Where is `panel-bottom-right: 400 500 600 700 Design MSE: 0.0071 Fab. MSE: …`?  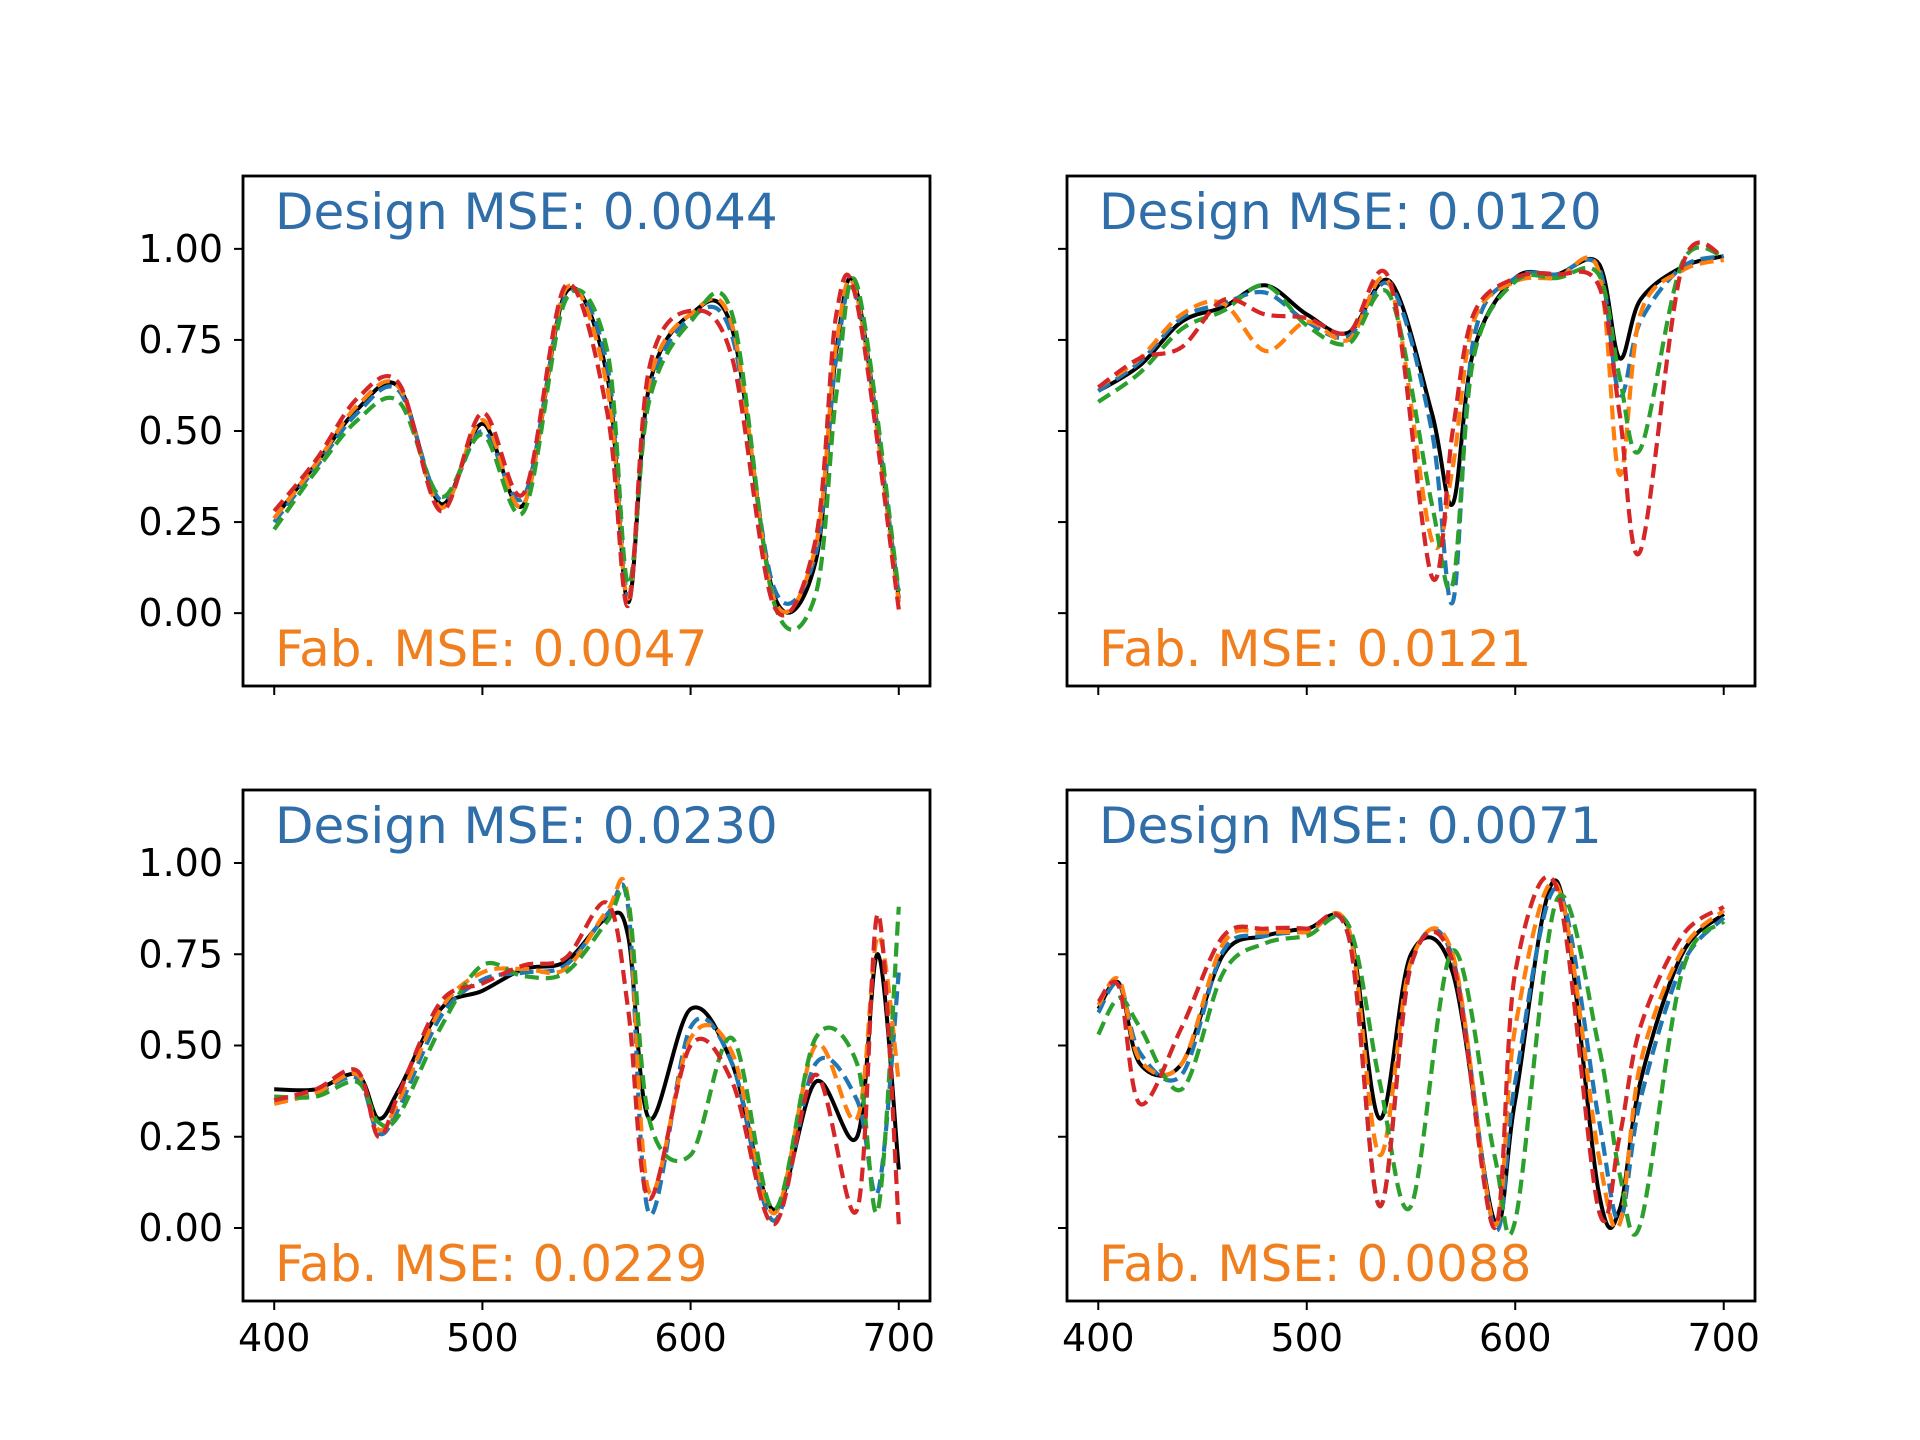 panel-bottom-right: 400 500 600 700 Design MSE: 0.0071 Fab. MSE: … is located at coordinates (1409, 1074).